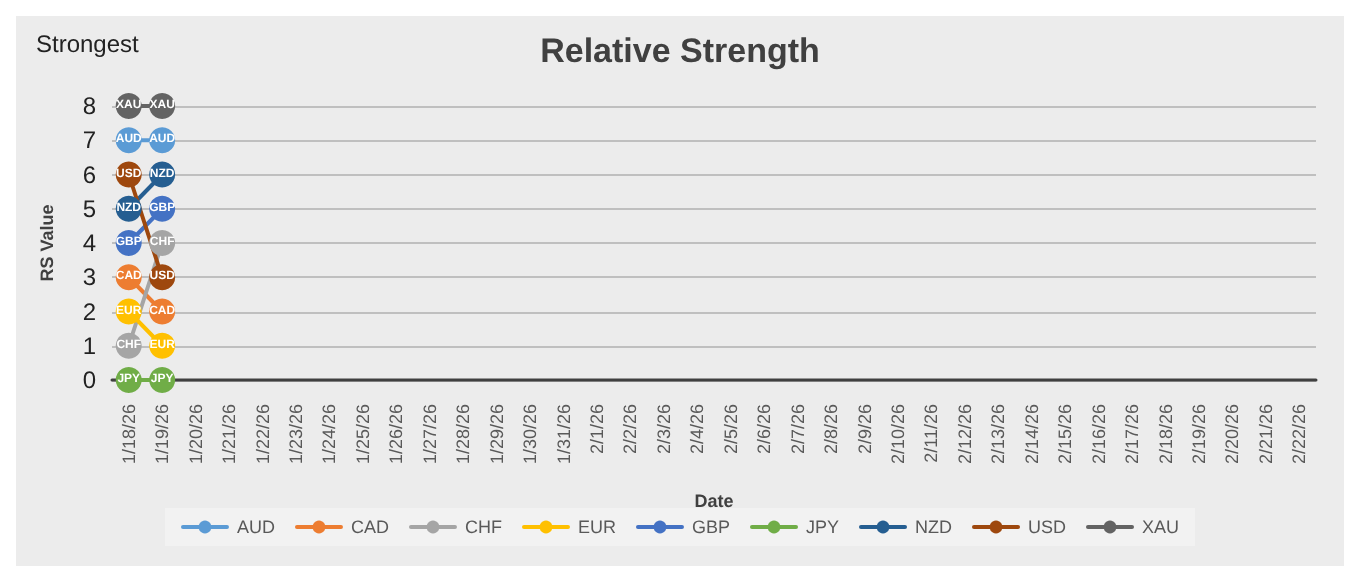 Image resolution: width=1360 pixels, height=582 pixels. What do you see at coordinates (1031, 434) in the screenshot?
I see `x-tick-label: 2/14/26` at bounding box center [1031, 434].